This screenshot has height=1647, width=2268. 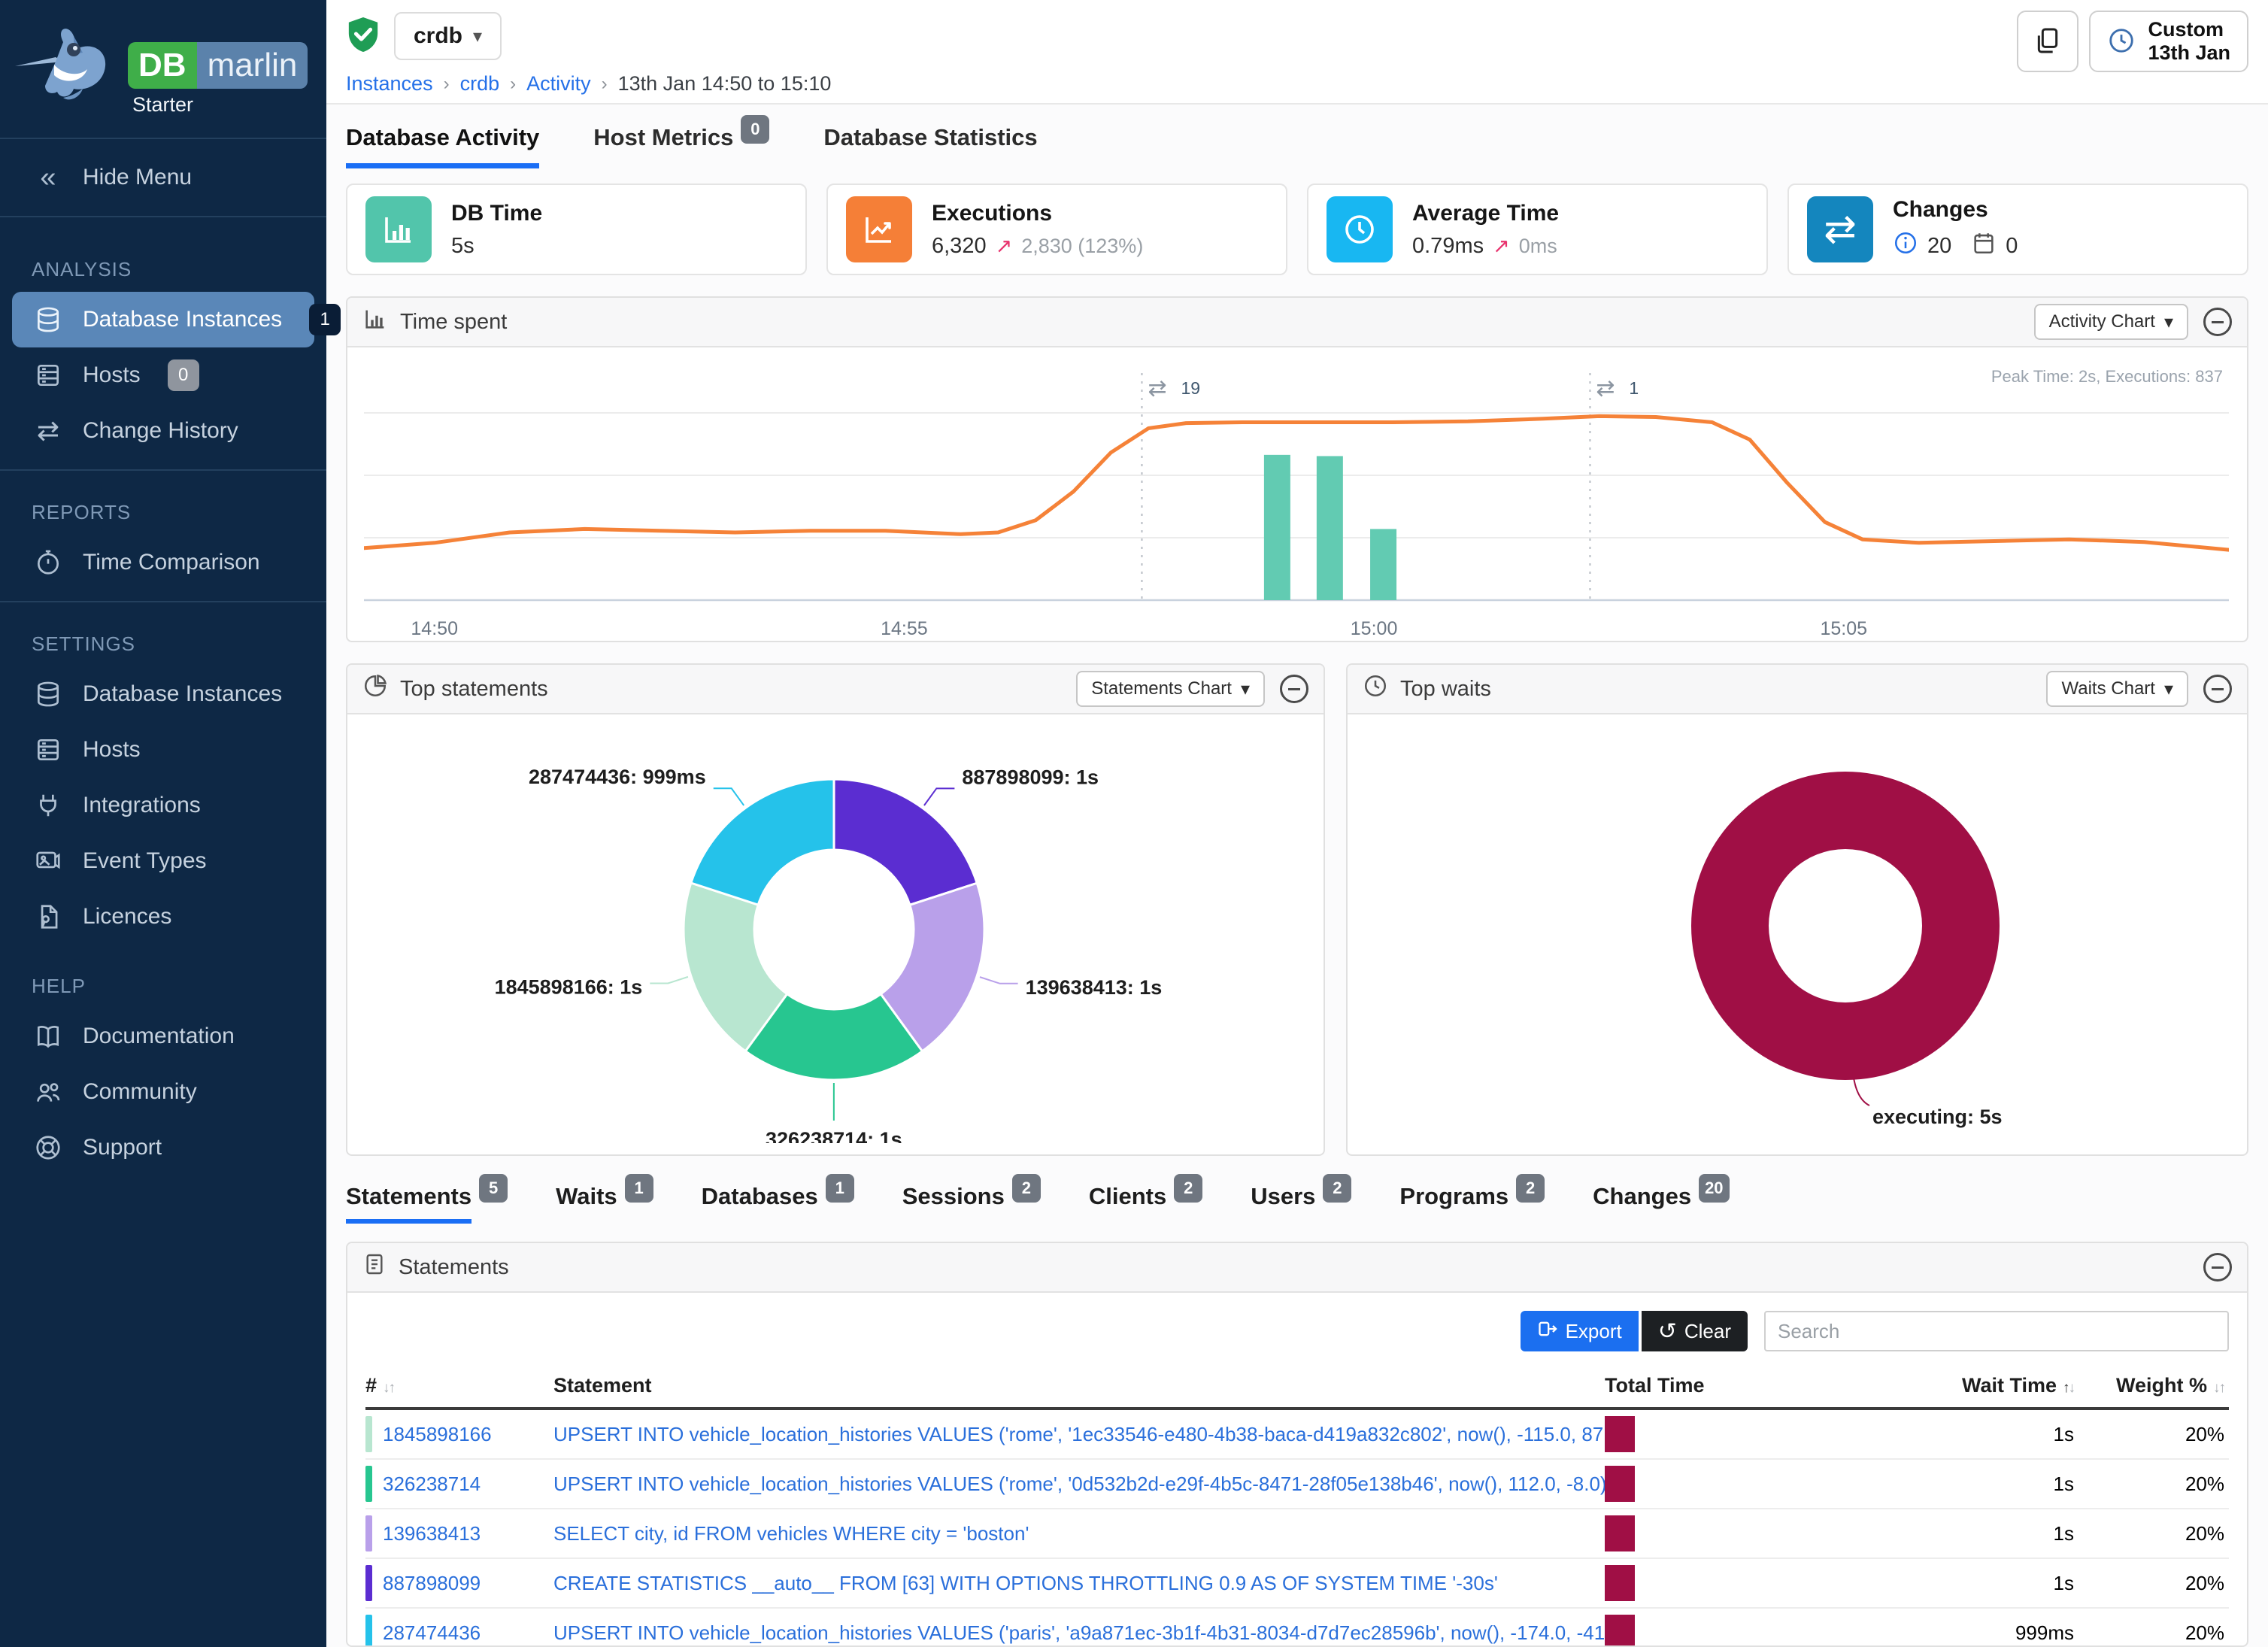 I want to click on executions-bar, so click(x=1276, y=527).